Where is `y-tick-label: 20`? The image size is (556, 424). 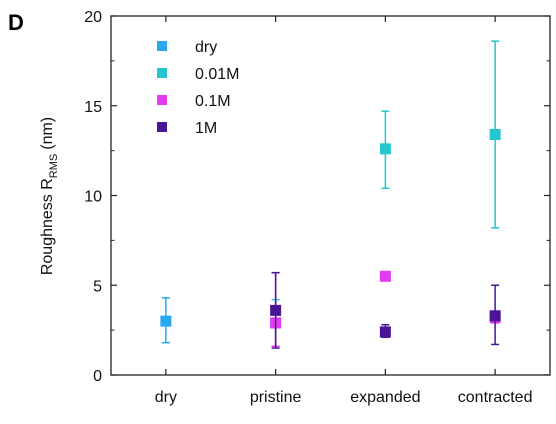
y-tick-label: 20 is located at coordinates (93, 17).